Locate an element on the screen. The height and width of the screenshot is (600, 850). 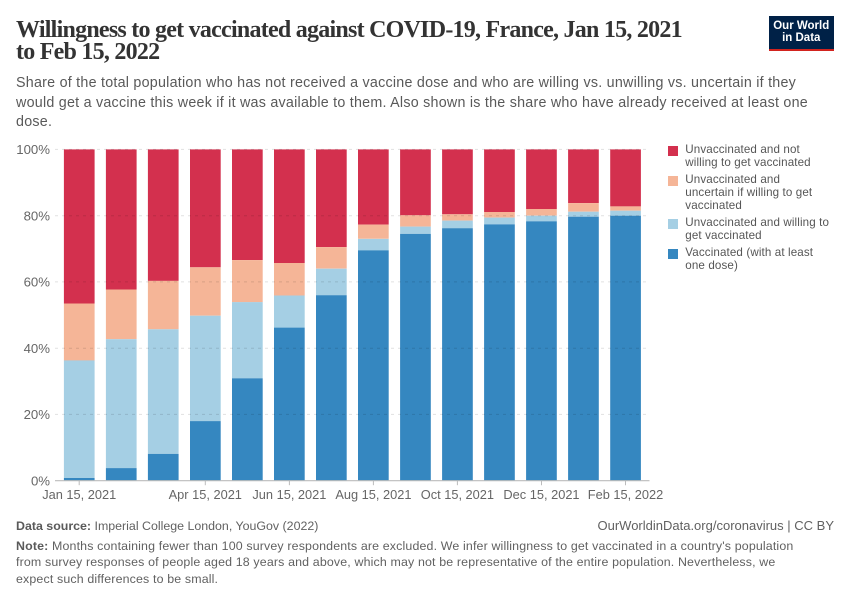
svg-text: 80% is located at coordinates (37, 215).